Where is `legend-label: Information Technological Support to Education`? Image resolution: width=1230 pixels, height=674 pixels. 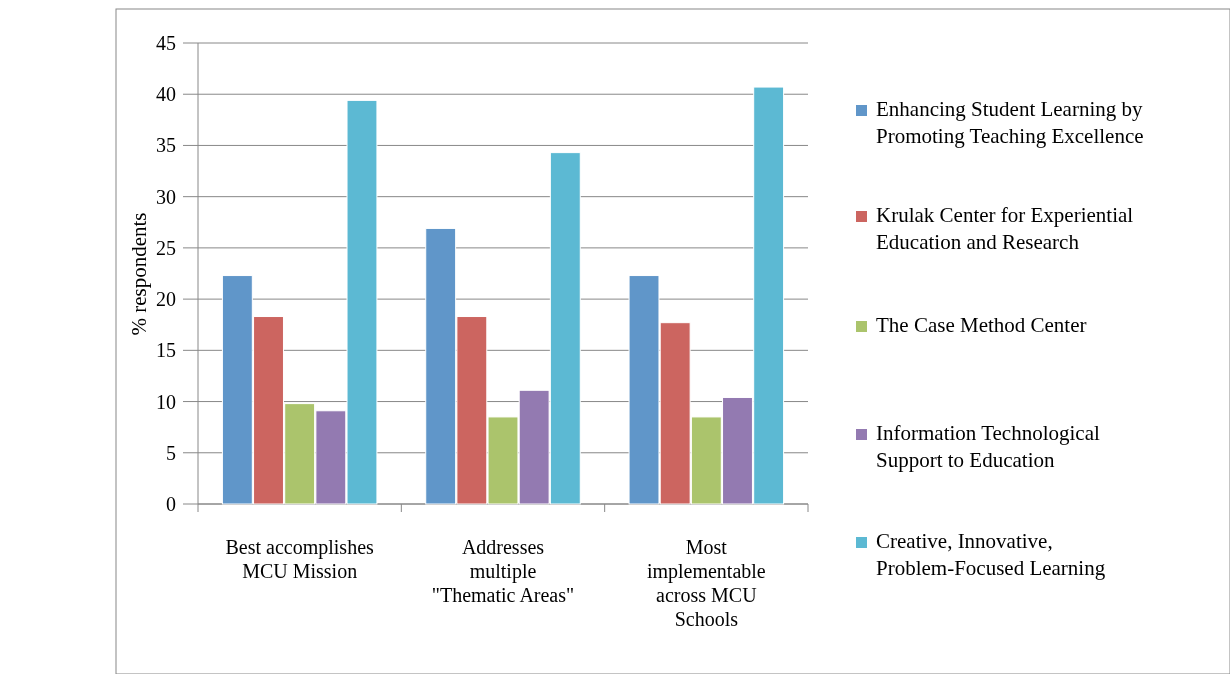 legend-label: Information Technological Support to Education is located at coordinates (988, 446).